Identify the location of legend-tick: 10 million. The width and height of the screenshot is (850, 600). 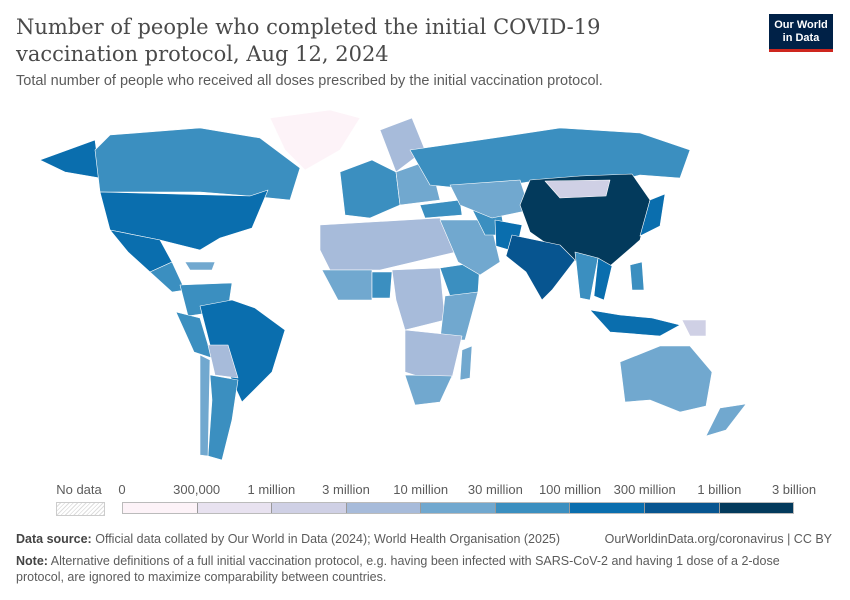
(421, 489).